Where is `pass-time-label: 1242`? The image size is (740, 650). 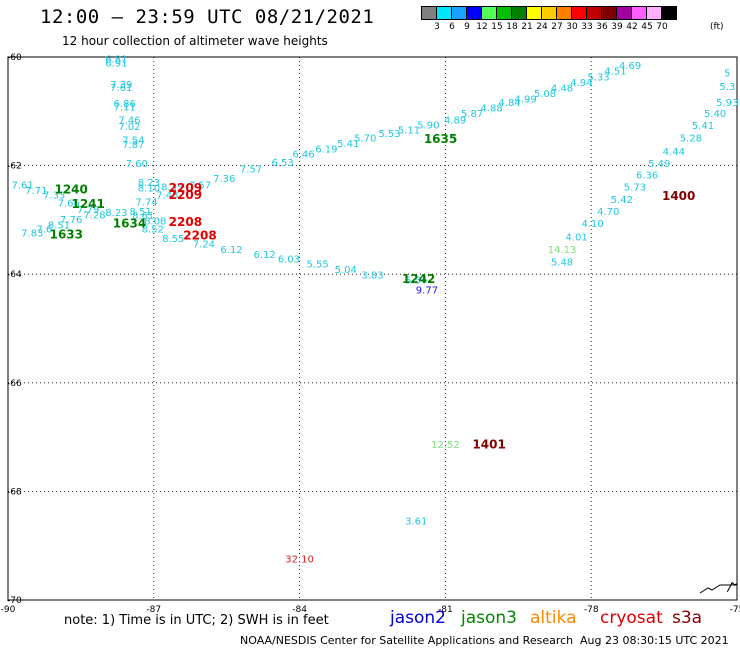 pass-time-label: 1242 is located at coordinates (418, 279).